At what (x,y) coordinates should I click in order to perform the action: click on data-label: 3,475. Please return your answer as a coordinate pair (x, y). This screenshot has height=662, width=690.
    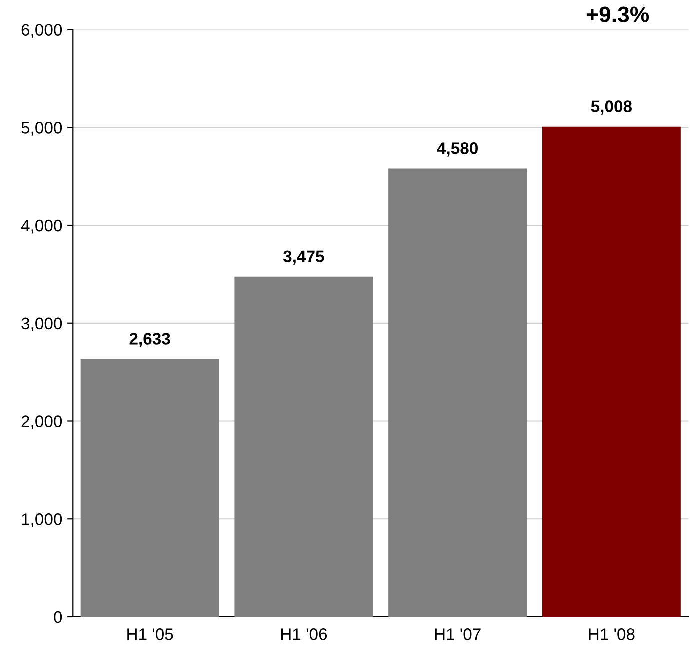
    Looking at the image, I should click on (303, 257).